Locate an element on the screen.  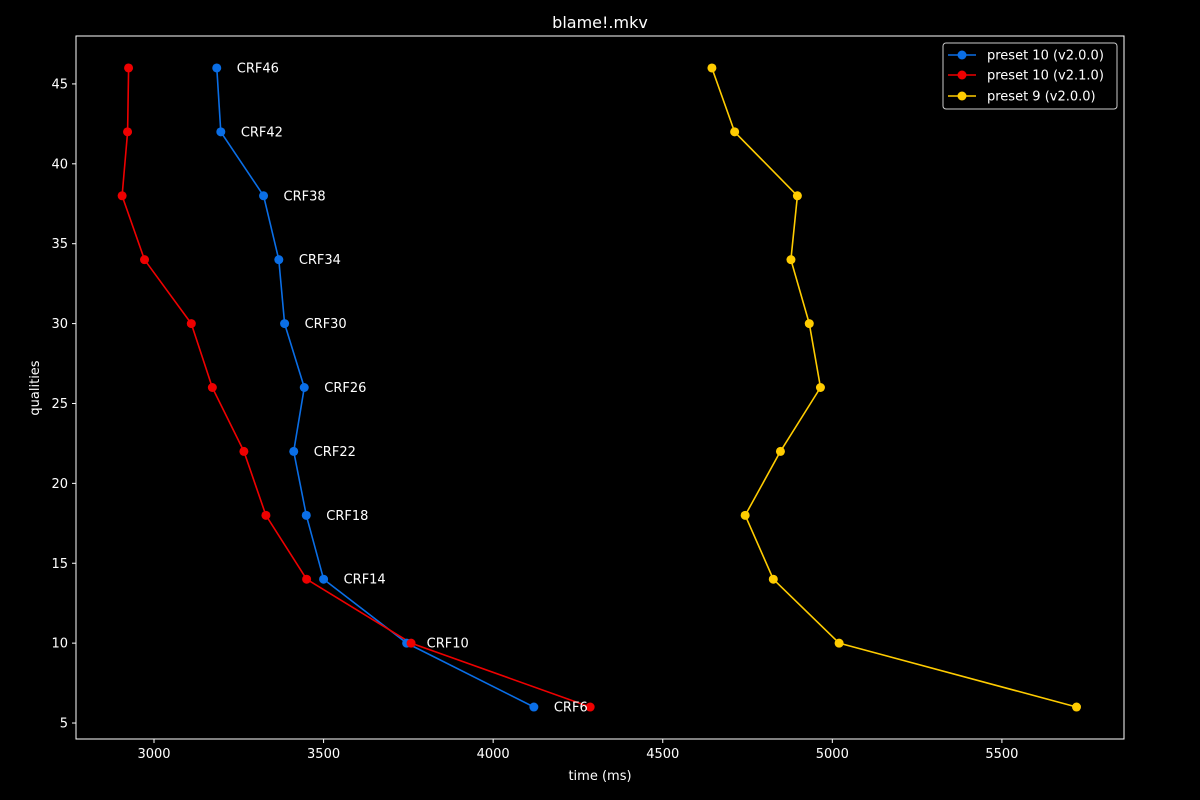
x-axis-label: time (ms) is located at coordinates (599, 776).